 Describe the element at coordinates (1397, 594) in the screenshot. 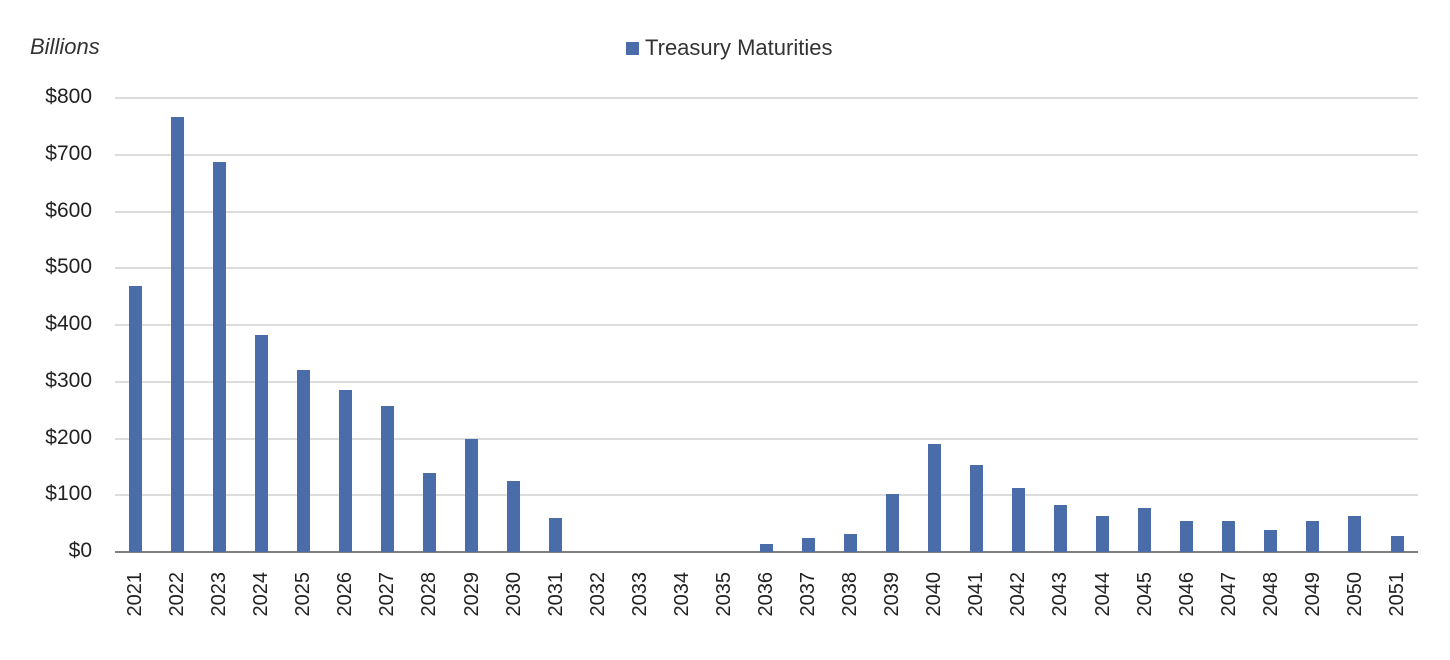

I see `x-tick-label: 2051` at that location.